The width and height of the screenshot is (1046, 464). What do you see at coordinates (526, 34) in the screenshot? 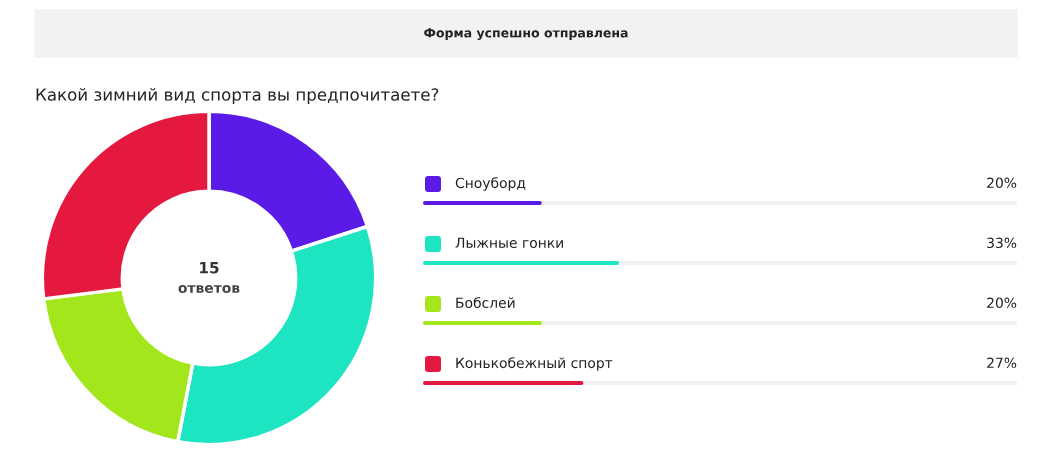
I see `text: Форма успешно отправлена` at bounding box center [526, 34].